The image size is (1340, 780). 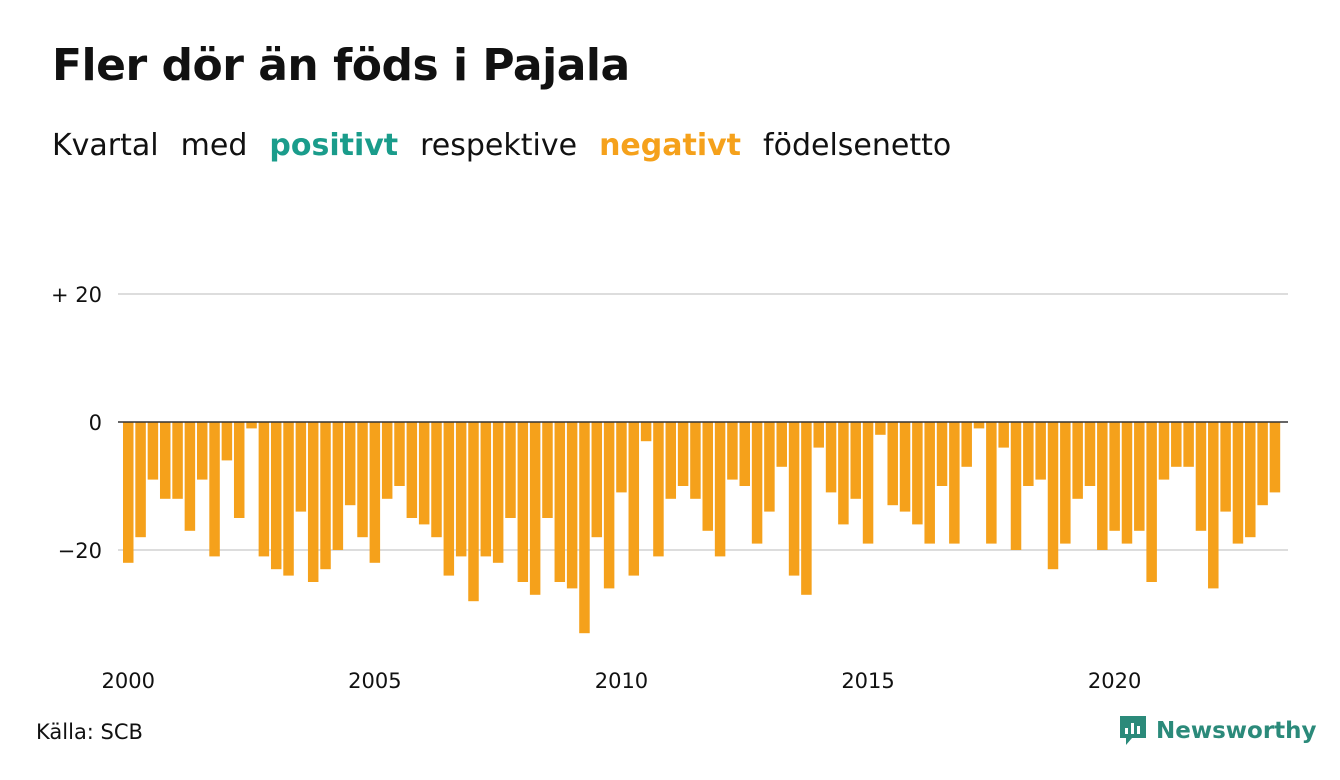 I want to click on chart-title: Fler dör än föds i Pajala, so click(x=341, y=65).